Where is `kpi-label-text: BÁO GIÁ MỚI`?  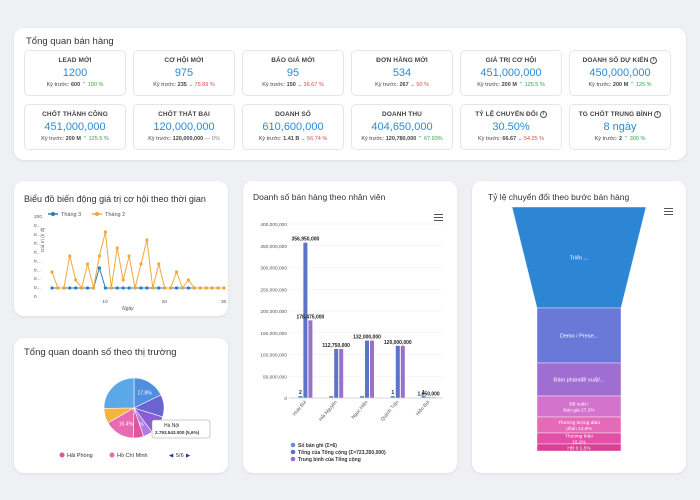 kpi-label-text: BÁO GIÁ MỚI is located at coordinates (293, 60).